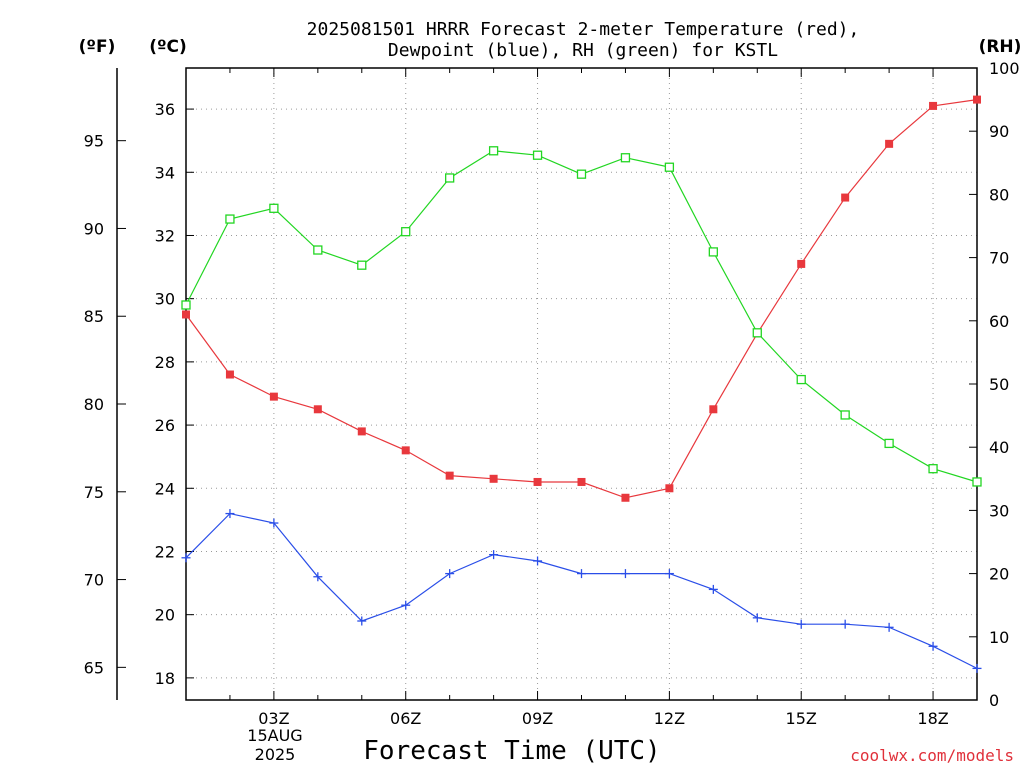 The width and height of the screenshot is (1024, 768). Describe the element at coordinates (999, 447) in the screenshot. I see `rh-tick-label: 40` at that location.